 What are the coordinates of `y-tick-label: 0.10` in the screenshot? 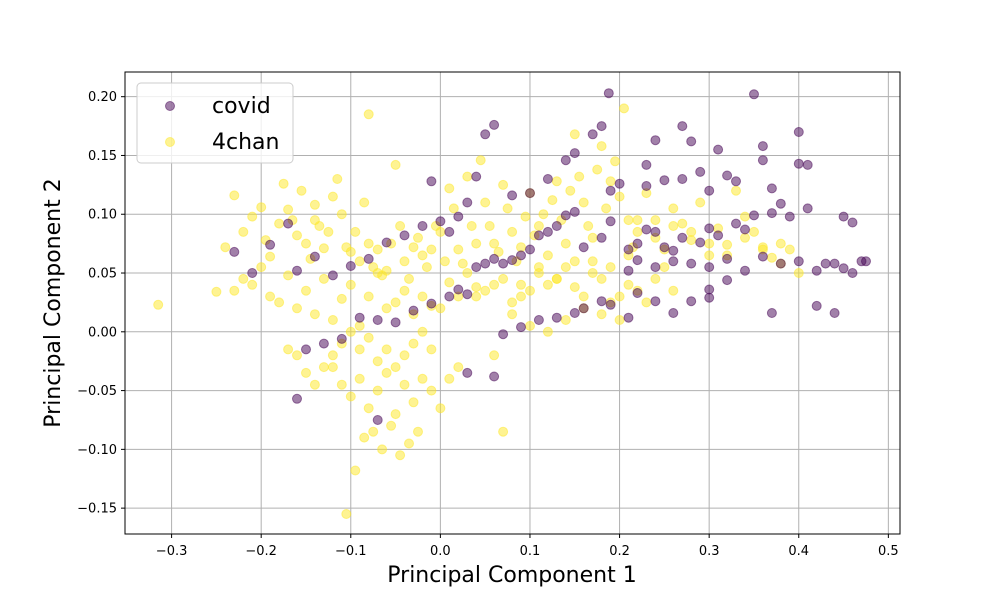 It's located at (102, 215).